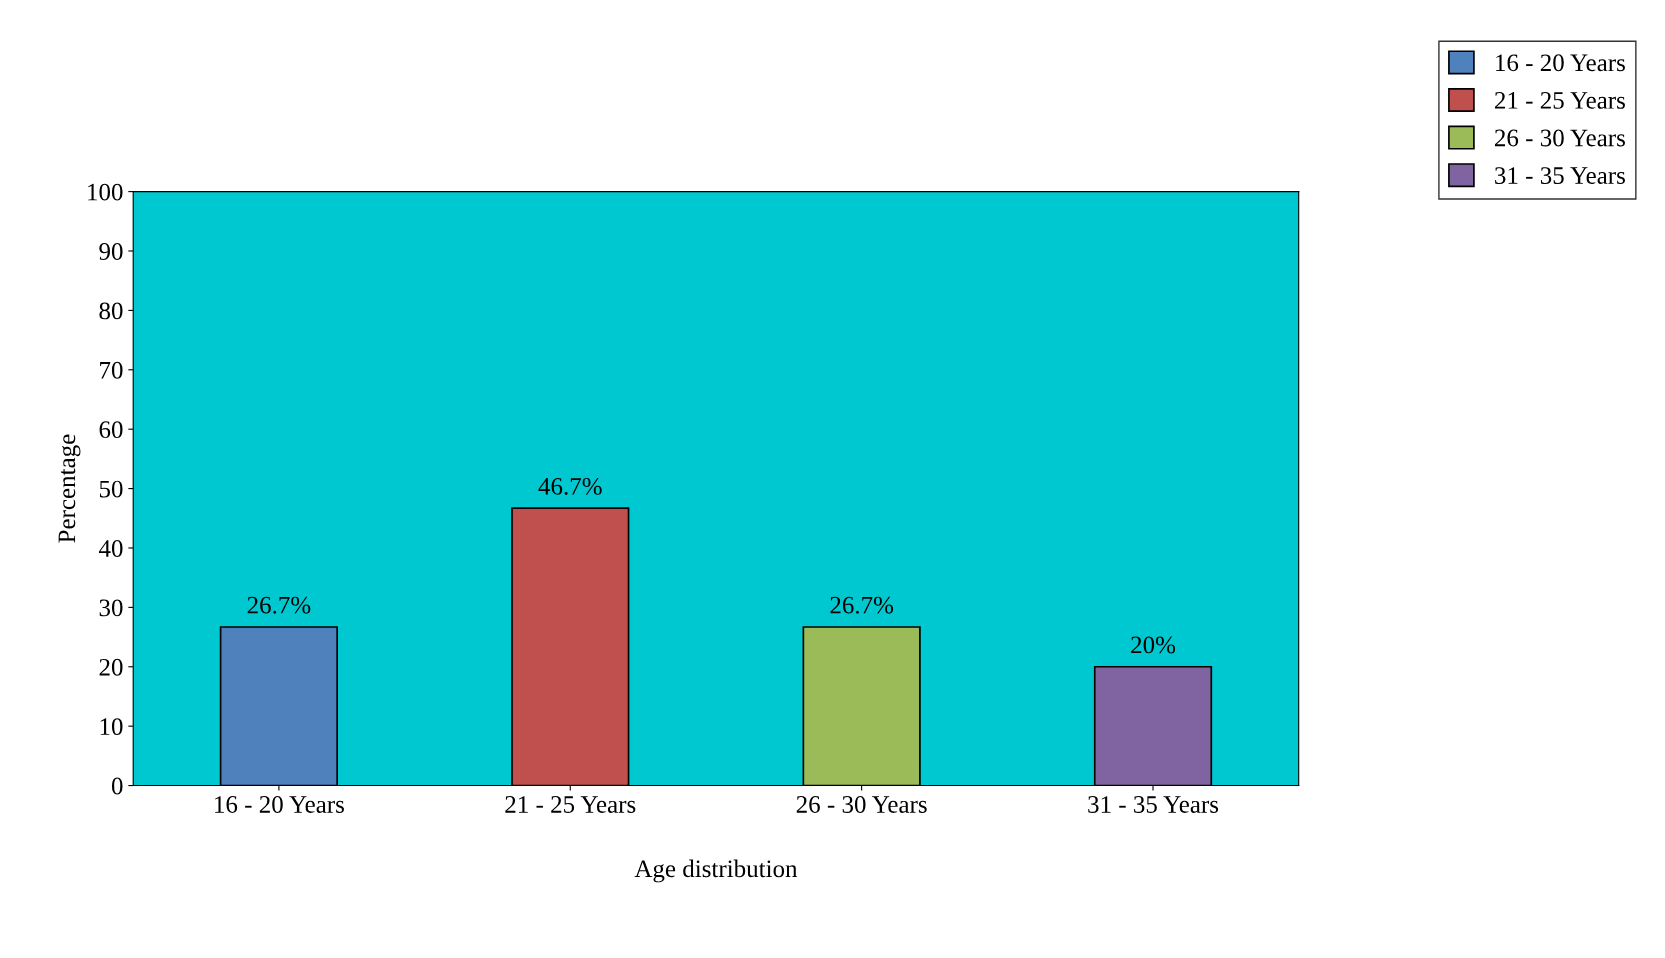 This screenshot has height=958, width=1665. What do you see at coordinates (279, 804) in the screenshot?
I see `x-tick-label: 16 - 20 Years` at bounding box center [279, 804].